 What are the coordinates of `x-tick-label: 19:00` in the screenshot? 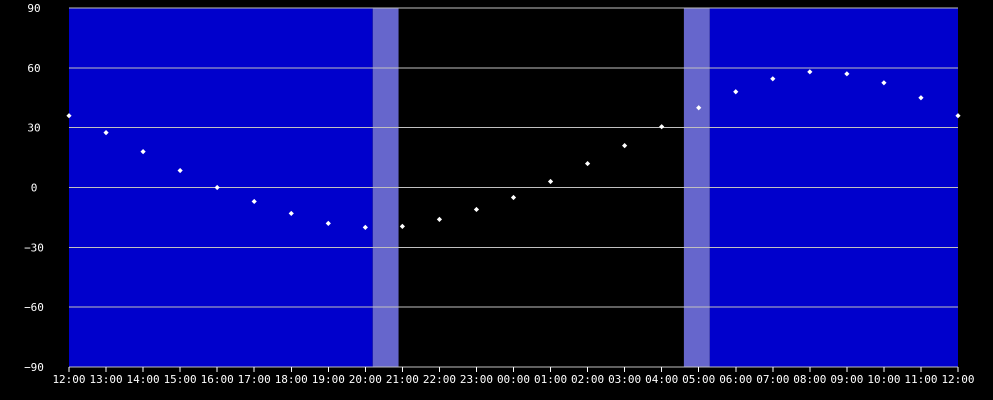 It's located at (328, 379).